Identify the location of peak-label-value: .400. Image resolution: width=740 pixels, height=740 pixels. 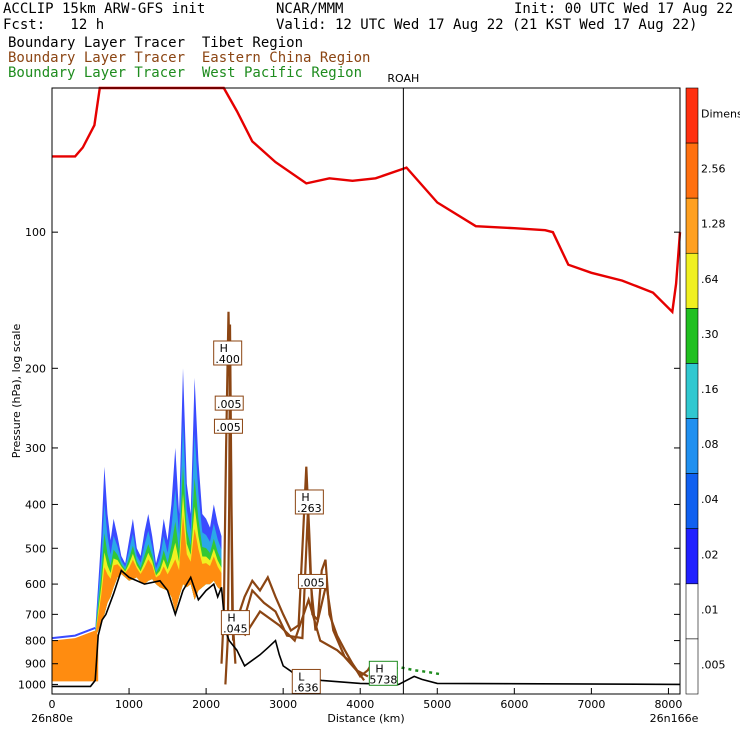
(227, 359).